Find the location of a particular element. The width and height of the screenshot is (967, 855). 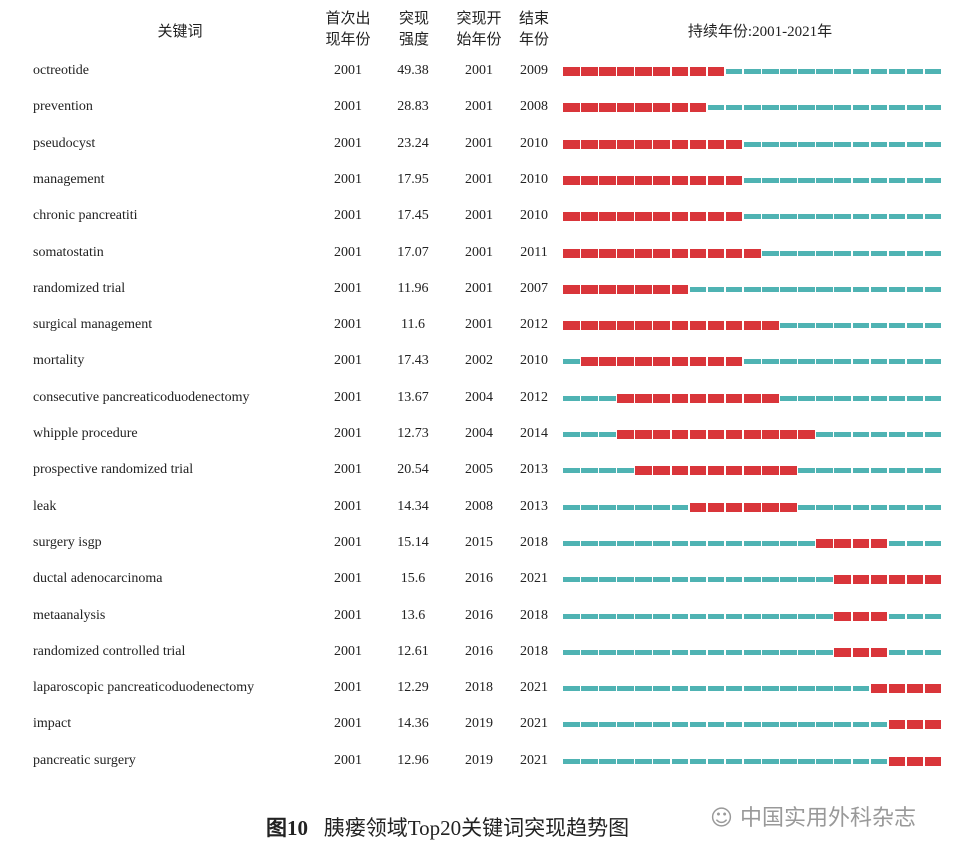

end-cell: 2009 is located at coordinates (534, 70).